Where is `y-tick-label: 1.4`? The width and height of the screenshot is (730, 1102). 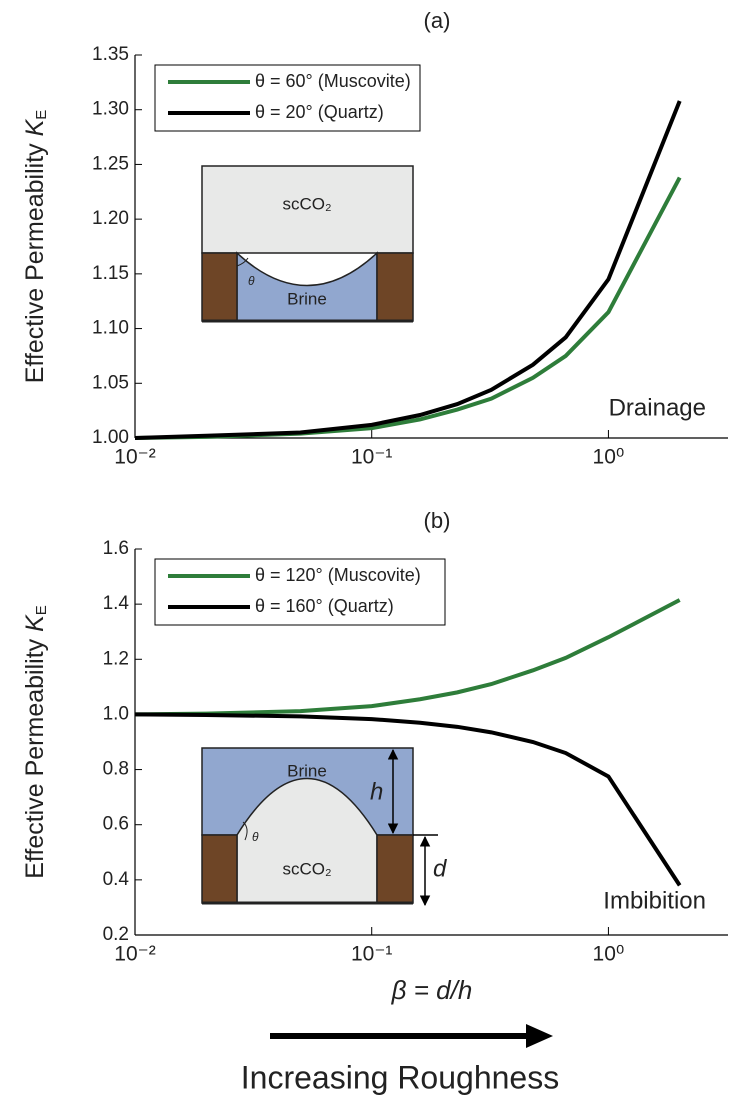 y-tick-label: 1.4 is located at coordinates (116, 603).